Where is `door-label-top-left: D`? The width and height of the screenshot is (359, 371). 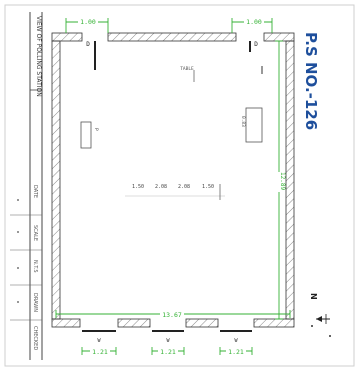
door-label-top-left: D is located at coordinates (88, 44).